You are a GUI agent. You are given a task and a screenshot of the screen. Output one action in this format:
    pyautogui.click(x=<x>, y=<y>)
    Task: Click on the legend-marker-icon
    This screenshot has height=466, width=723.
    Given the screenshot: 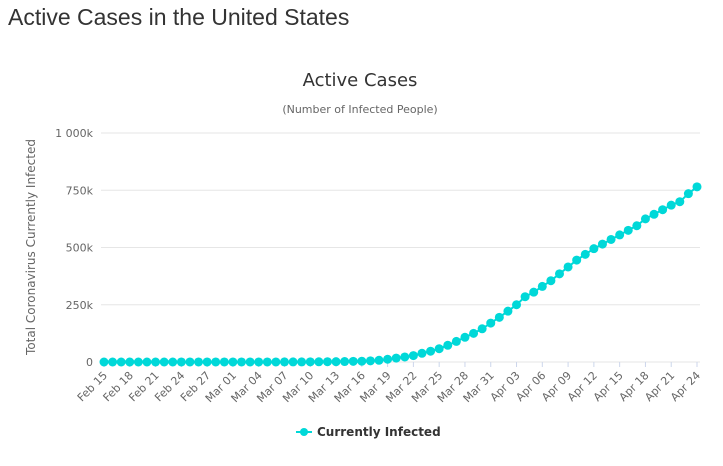 What is the action you would take?
    pyautogui.click(x=304, y=432)
    